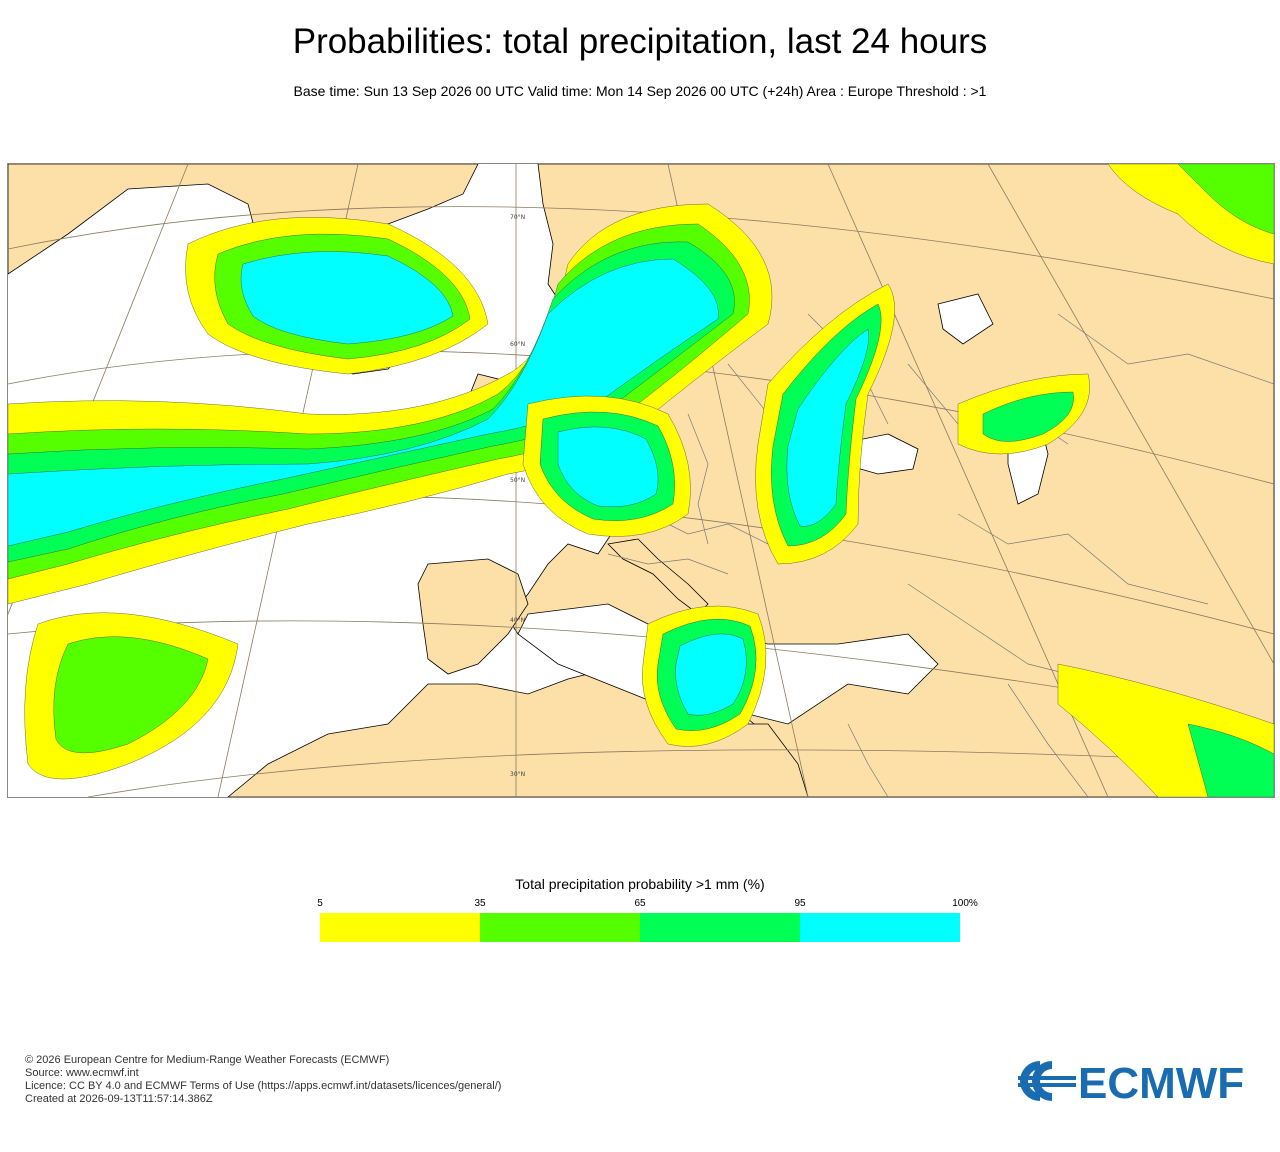 The height and width of the screenshot is (1152, 1280). I want to click on sea-white-sea, so click(965, 319).